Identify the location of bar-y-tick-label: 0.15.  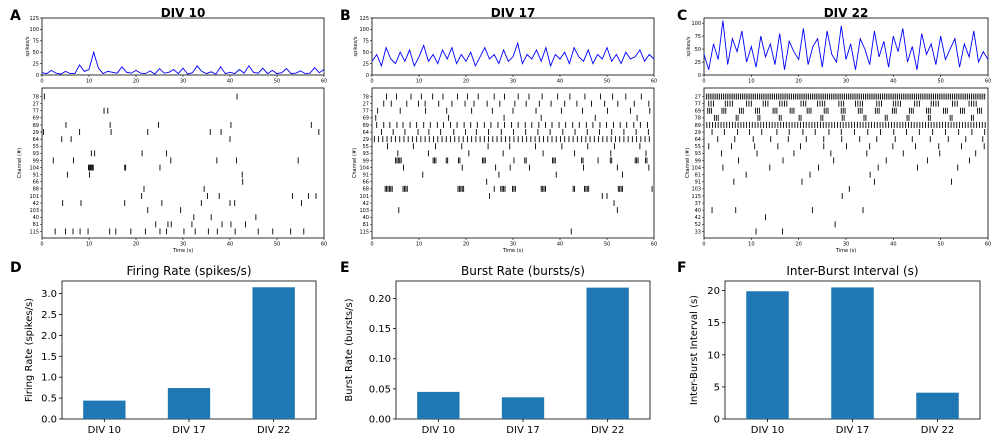
(380, 329).